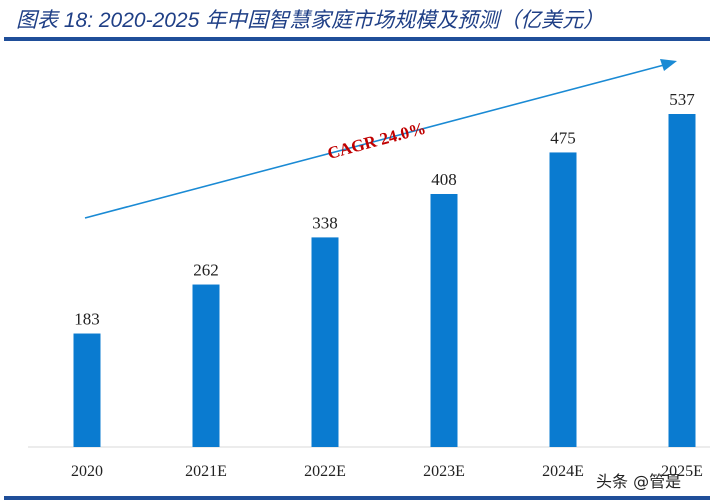 The height and width of the screenshot is (503, 710). What do you see at coordinates (206, 471) in the screenshot?
I see `x-tick-label: 2021E` at bounding box center [206, 471].